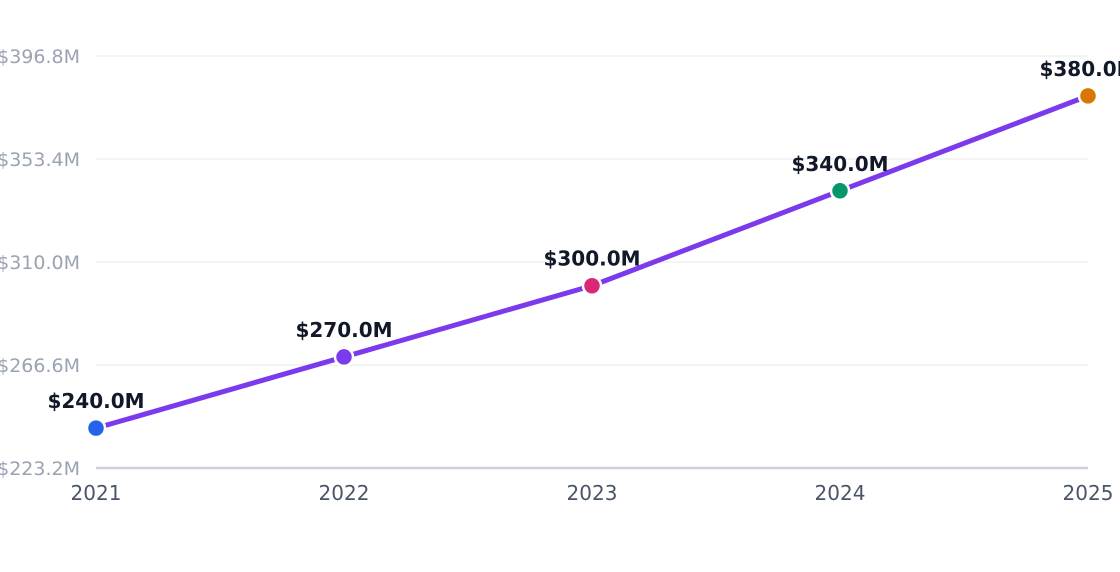 The width and height of the screenshot is (1120, 572). What do you see at coordinates (40, 366) in the screenshot?
I see `y-tick-label: $266.6M` at bounding box center [40, 366].